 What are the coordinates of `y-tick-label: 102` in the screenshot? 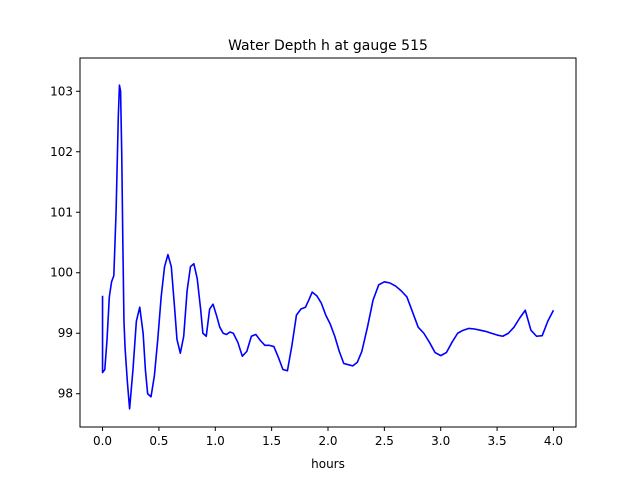 It's located at (61, 152).